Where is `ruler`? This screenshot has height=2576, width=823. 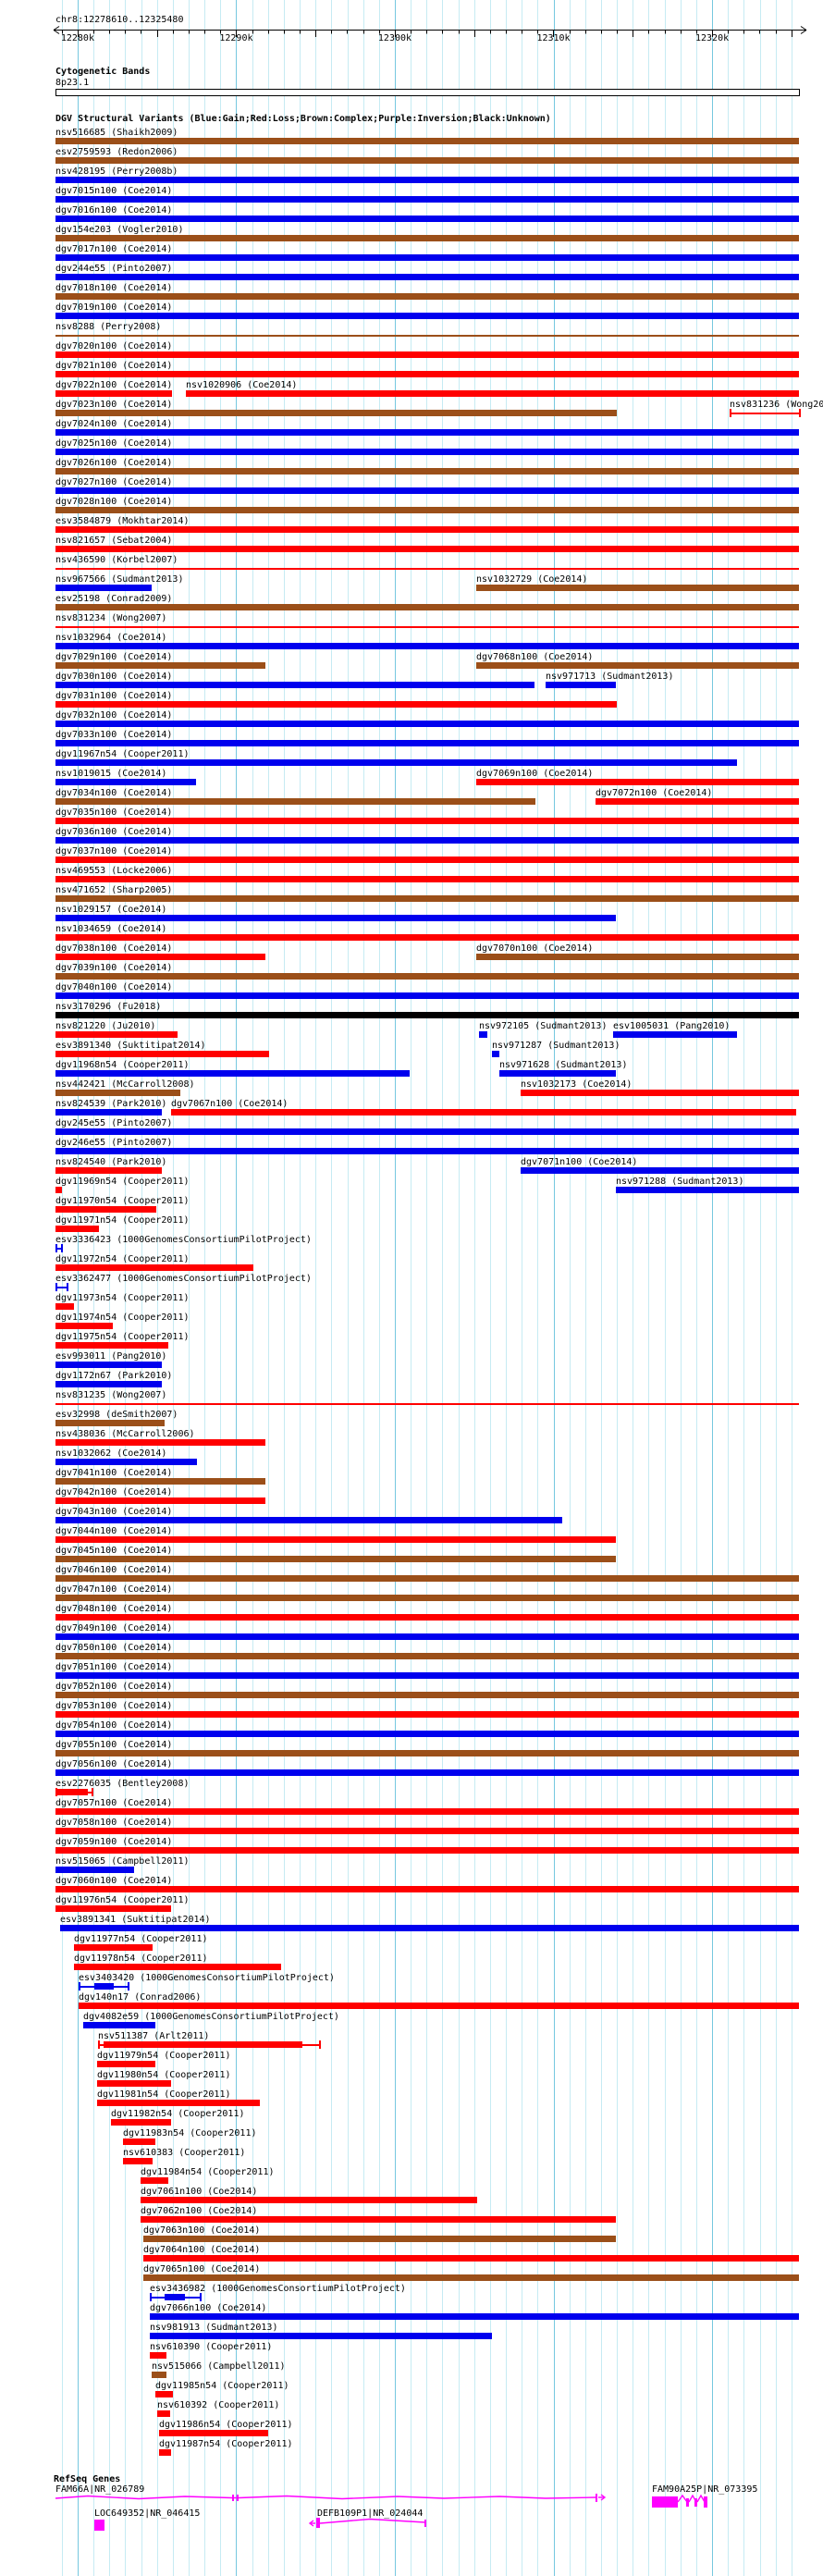
ruler is located at coordinates (411, 25).